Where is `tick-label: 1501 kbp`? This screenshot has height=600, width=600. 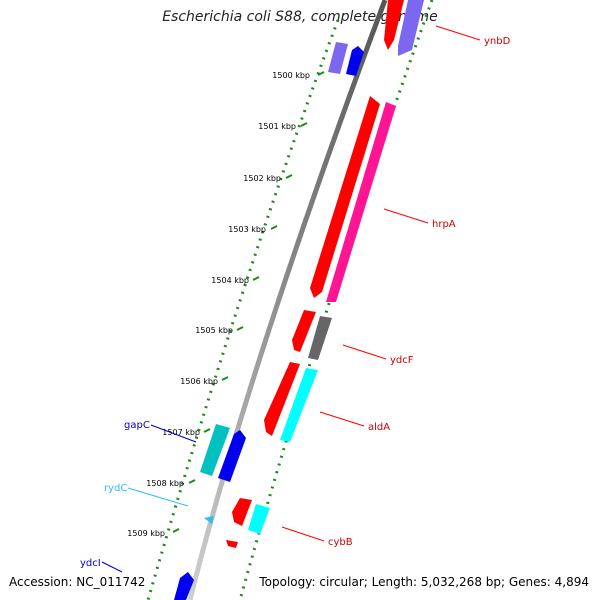 tick-label: 1501 kbp is located at coordinates (277, 126).